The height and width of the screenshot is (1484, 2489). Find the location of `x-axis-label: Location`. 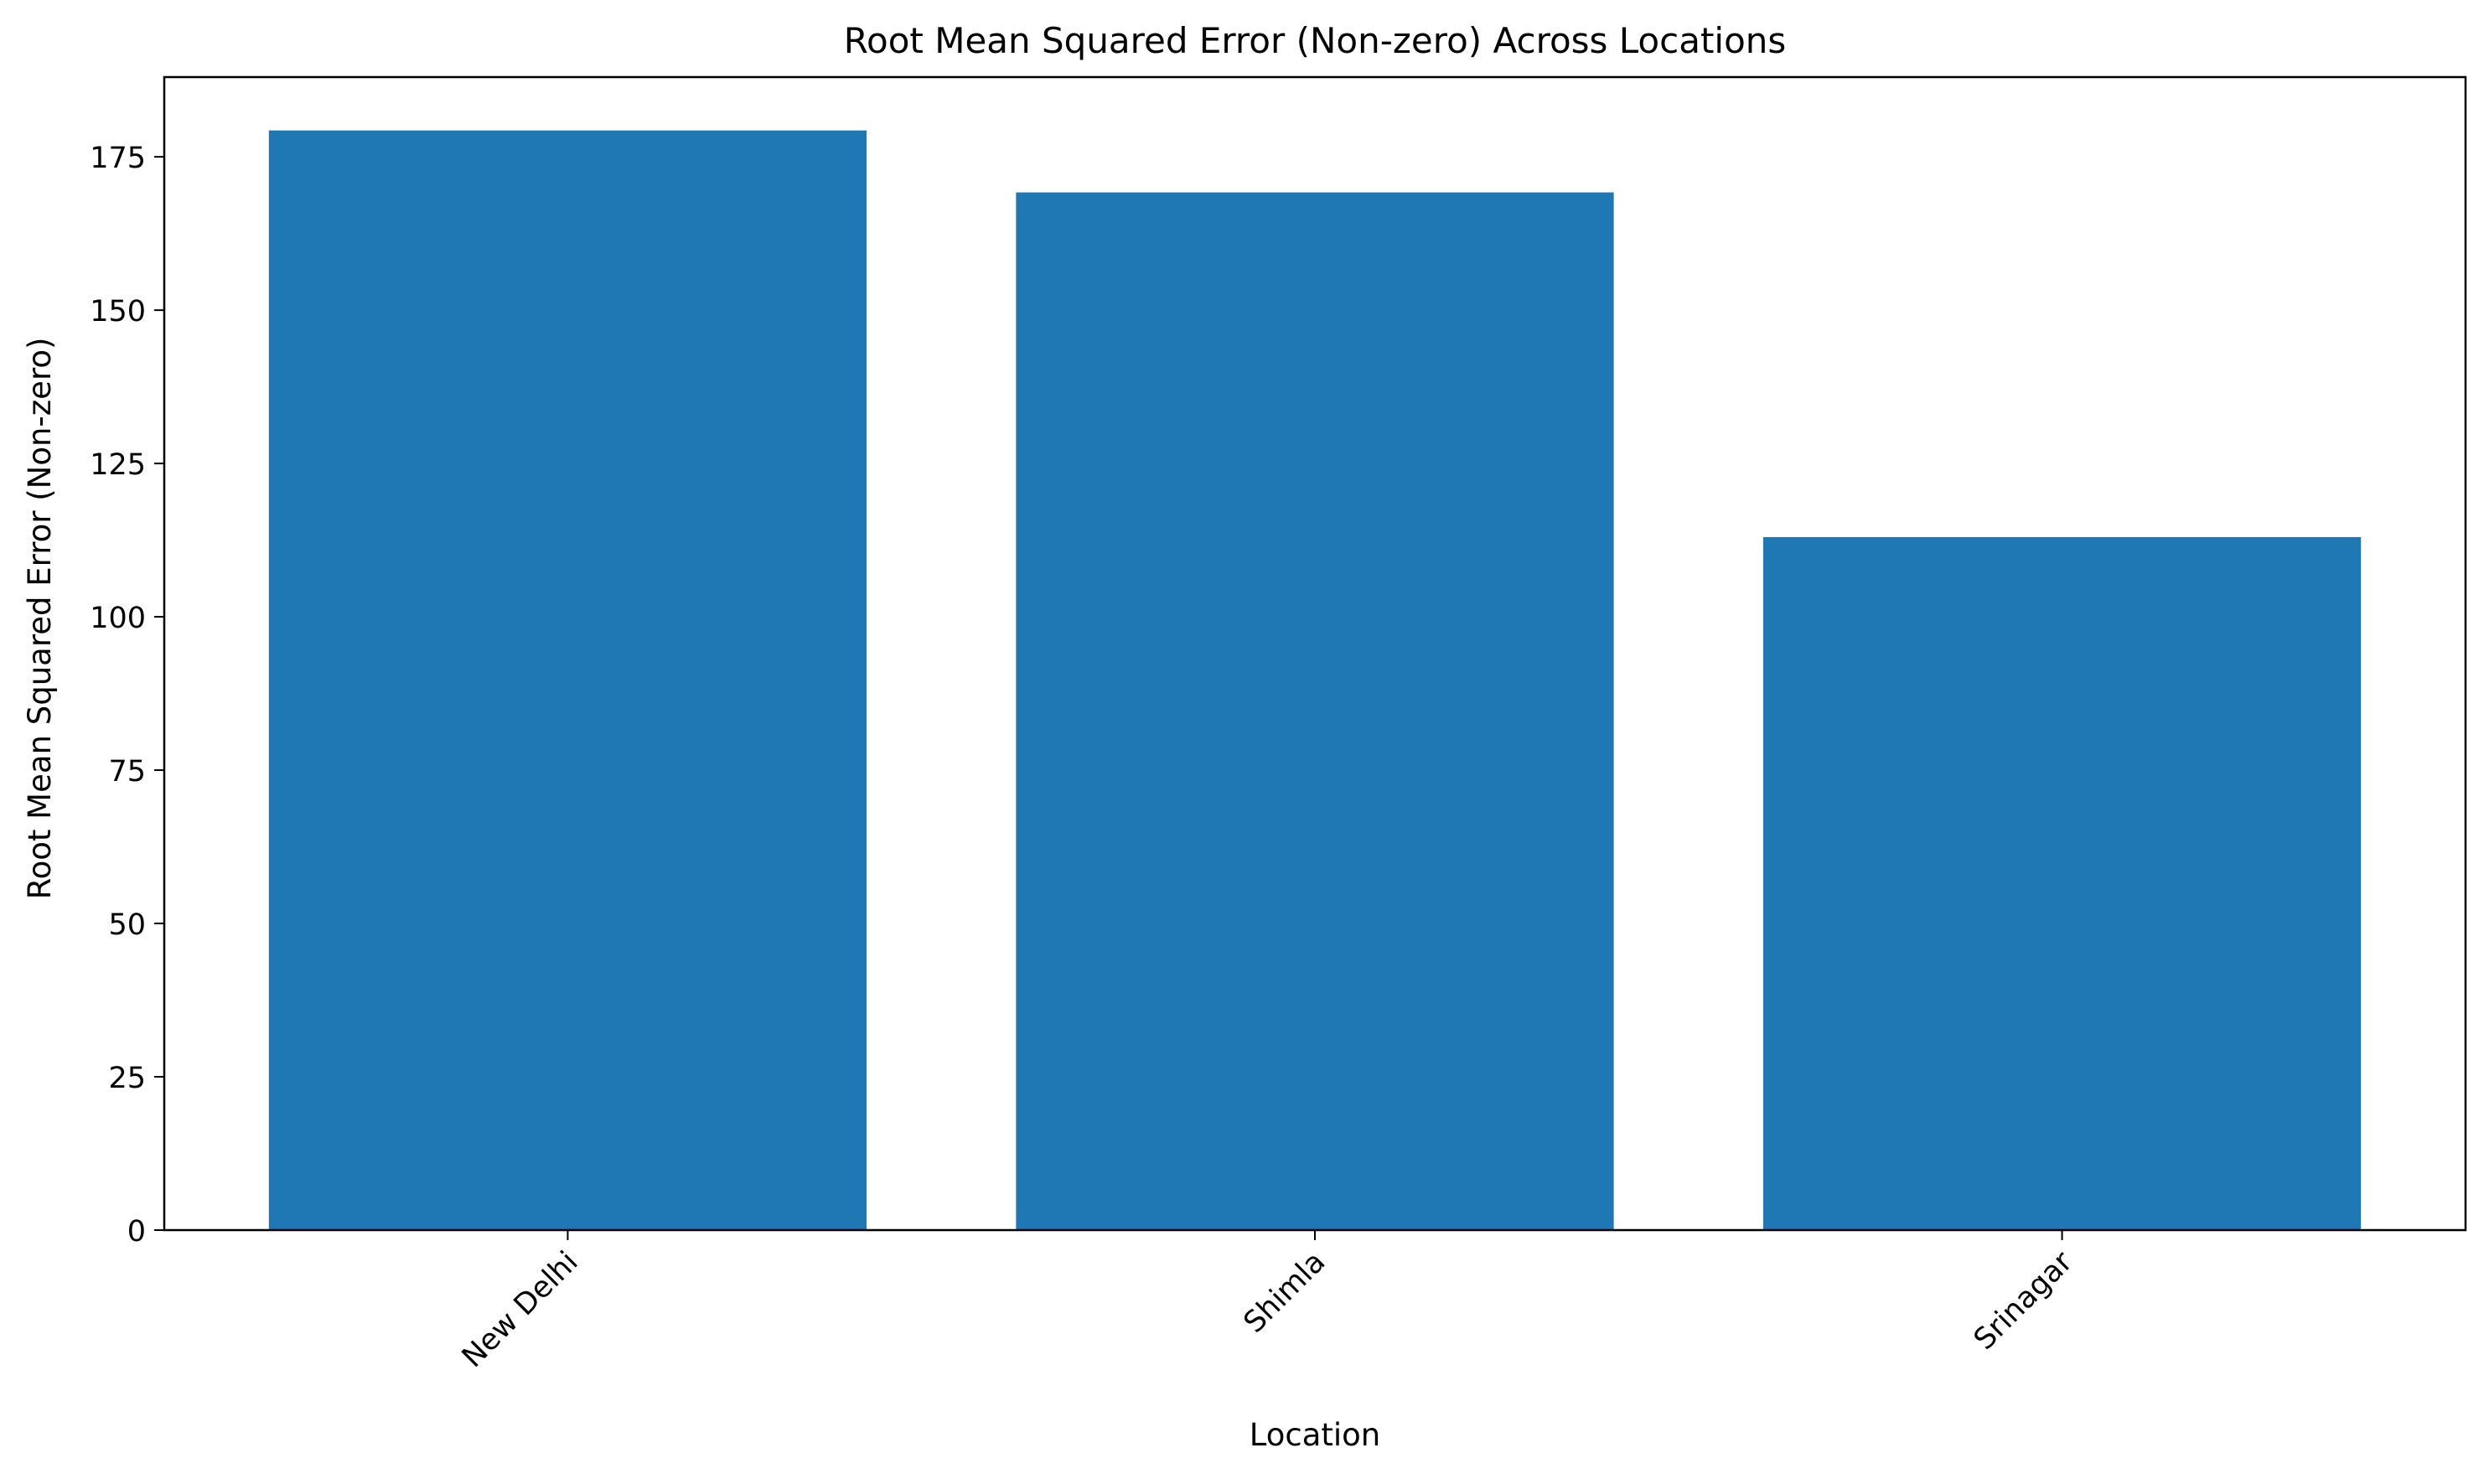

x-axis-label: Location is located at coordinates (1315, 1435).